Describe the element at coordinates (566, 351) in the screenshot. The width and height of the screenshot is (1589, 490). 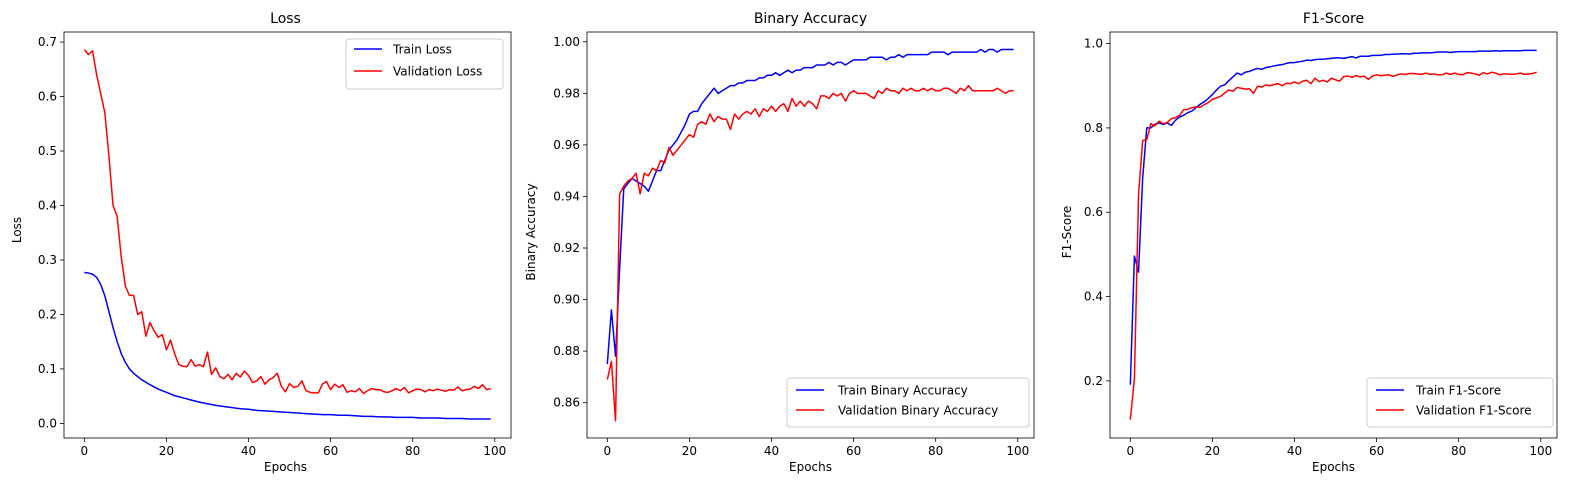
I see `binary-accuracy-y-tick-label: 0.88` at that location.